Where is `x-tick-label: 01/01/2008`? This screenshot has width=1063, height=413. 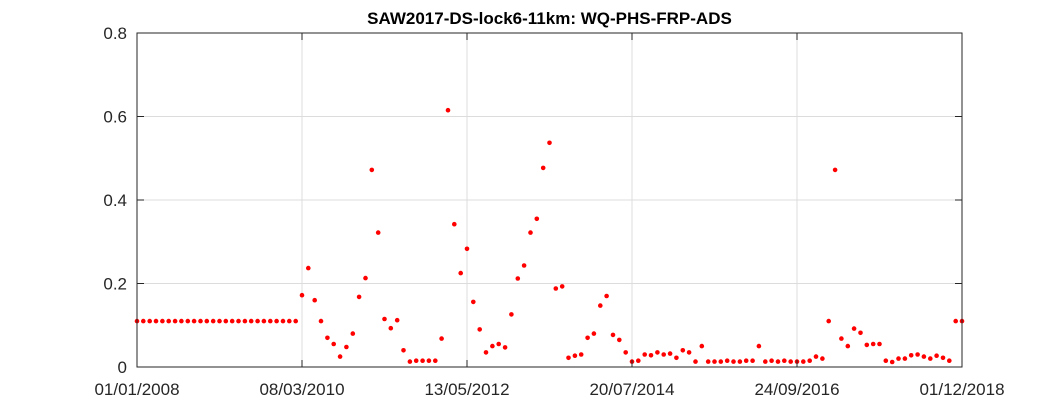
x-tick-label: 01/01/2008 is located at coordinates (136, 389).